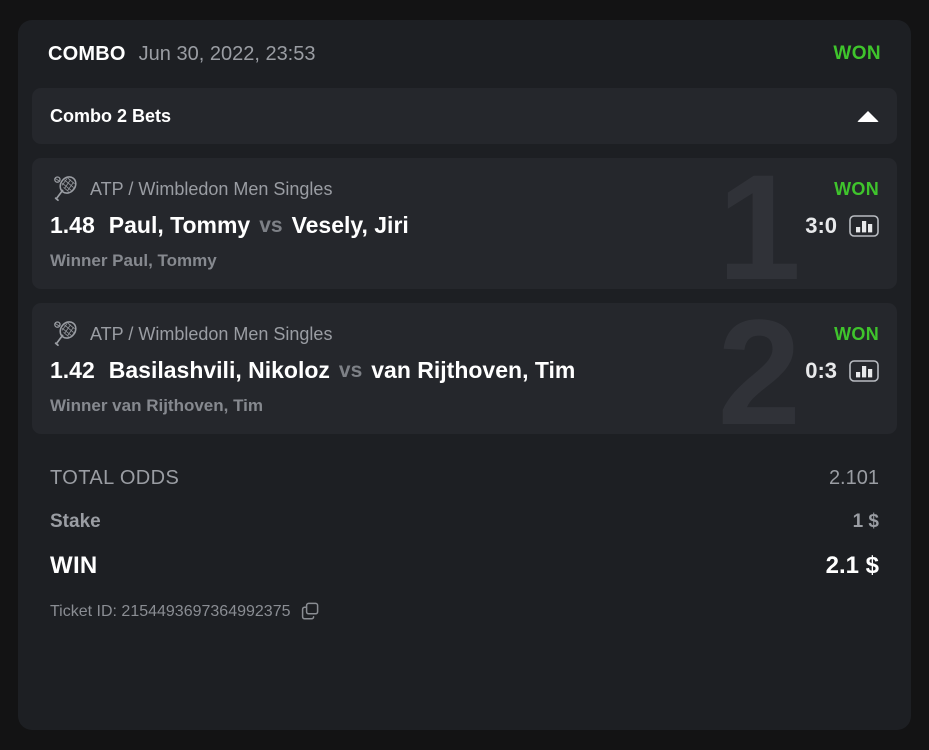 The image size is (929, 750). Describe the element at coordinates (464, 54) in the screenshot. I see `ticket-header: COMBO Jun 30, 2022, 23:53 WON` at that location.